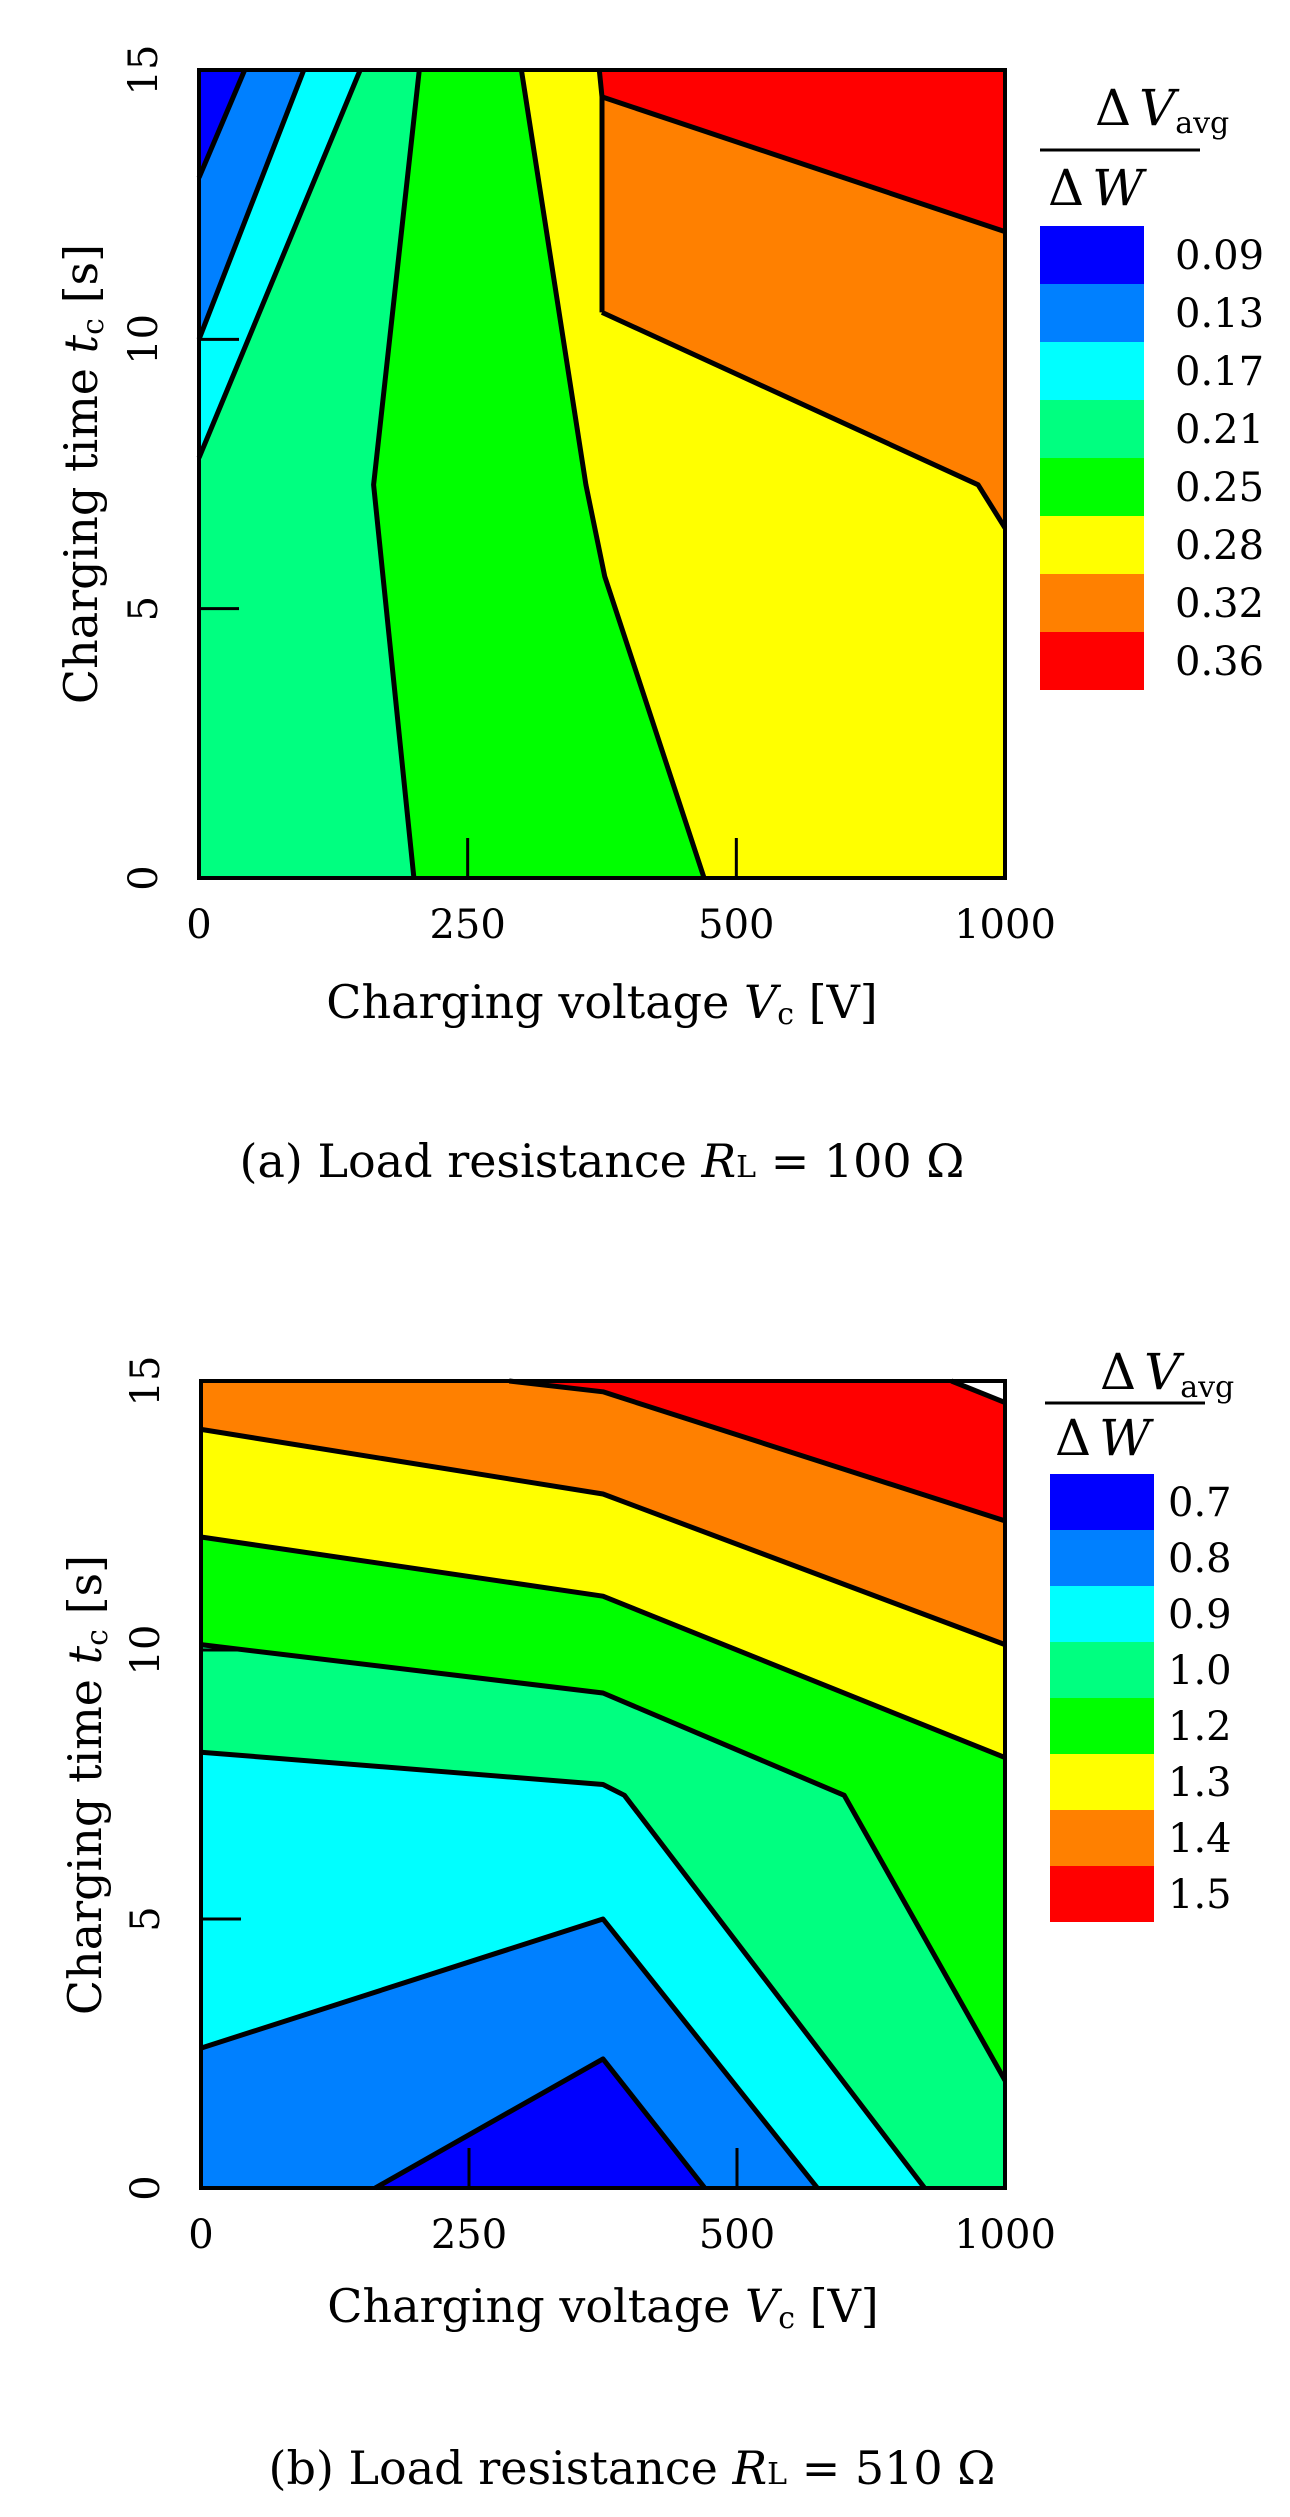 The height and width of the screenshot is (2517, 1290). I want to click on panel-a-y-tick-label: 10, so click(144, 339).